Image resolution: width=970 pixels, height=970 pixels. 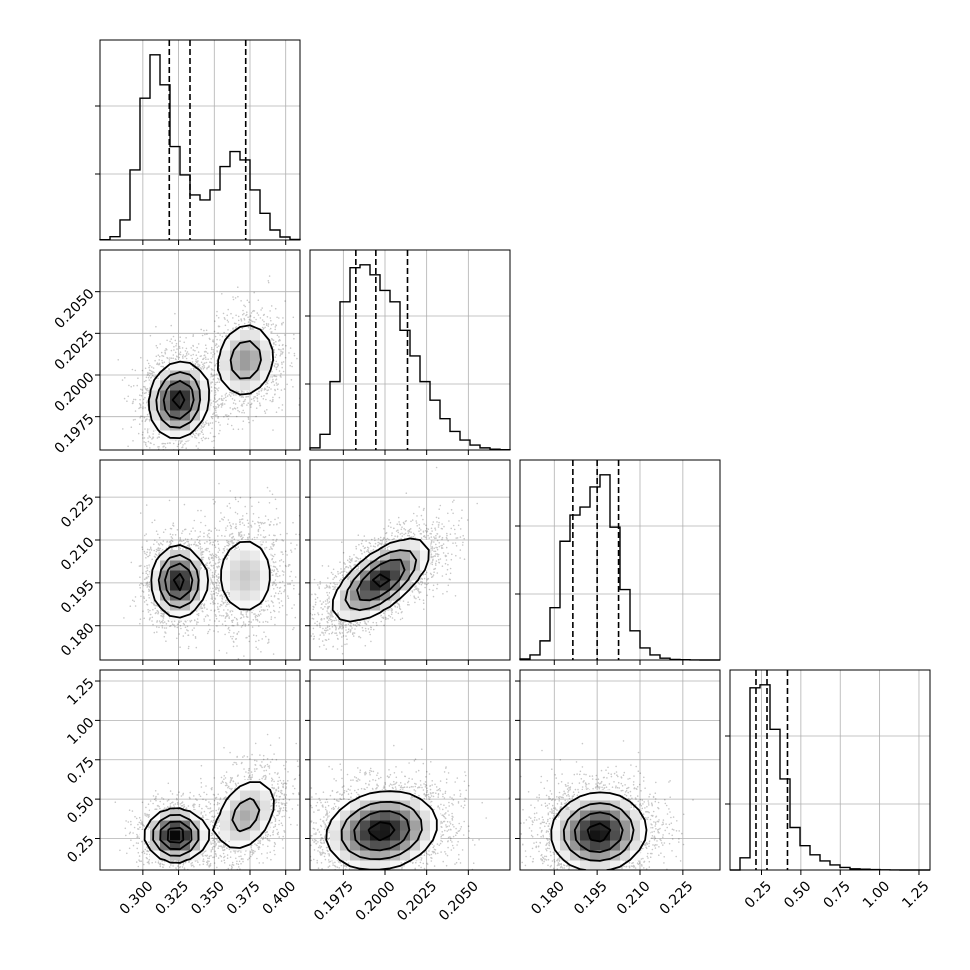 What do you see at coordinates (797, 894) in the screenshot?
I see `x-tick-label: 0.50` at bounding box center [797, 894].